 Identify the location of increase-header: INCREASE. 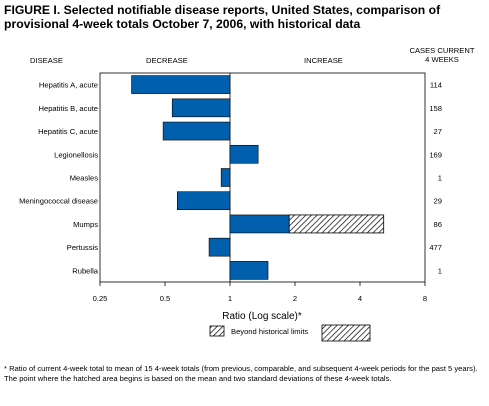
(323, 60).